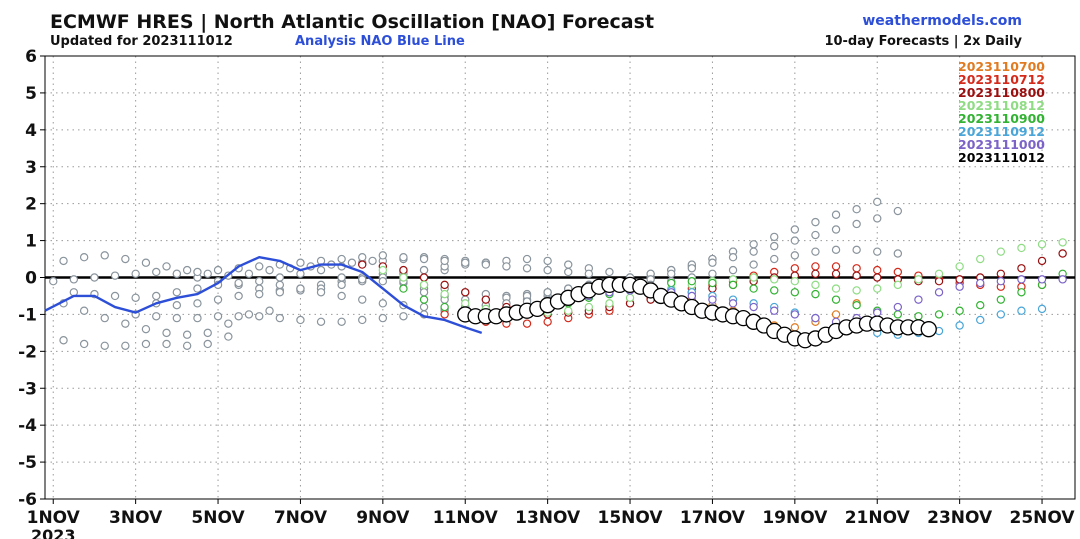  Describe the element at coordinates (548, 518) in the screenshot. I see `x-tick-label: 13NOV` at that location.